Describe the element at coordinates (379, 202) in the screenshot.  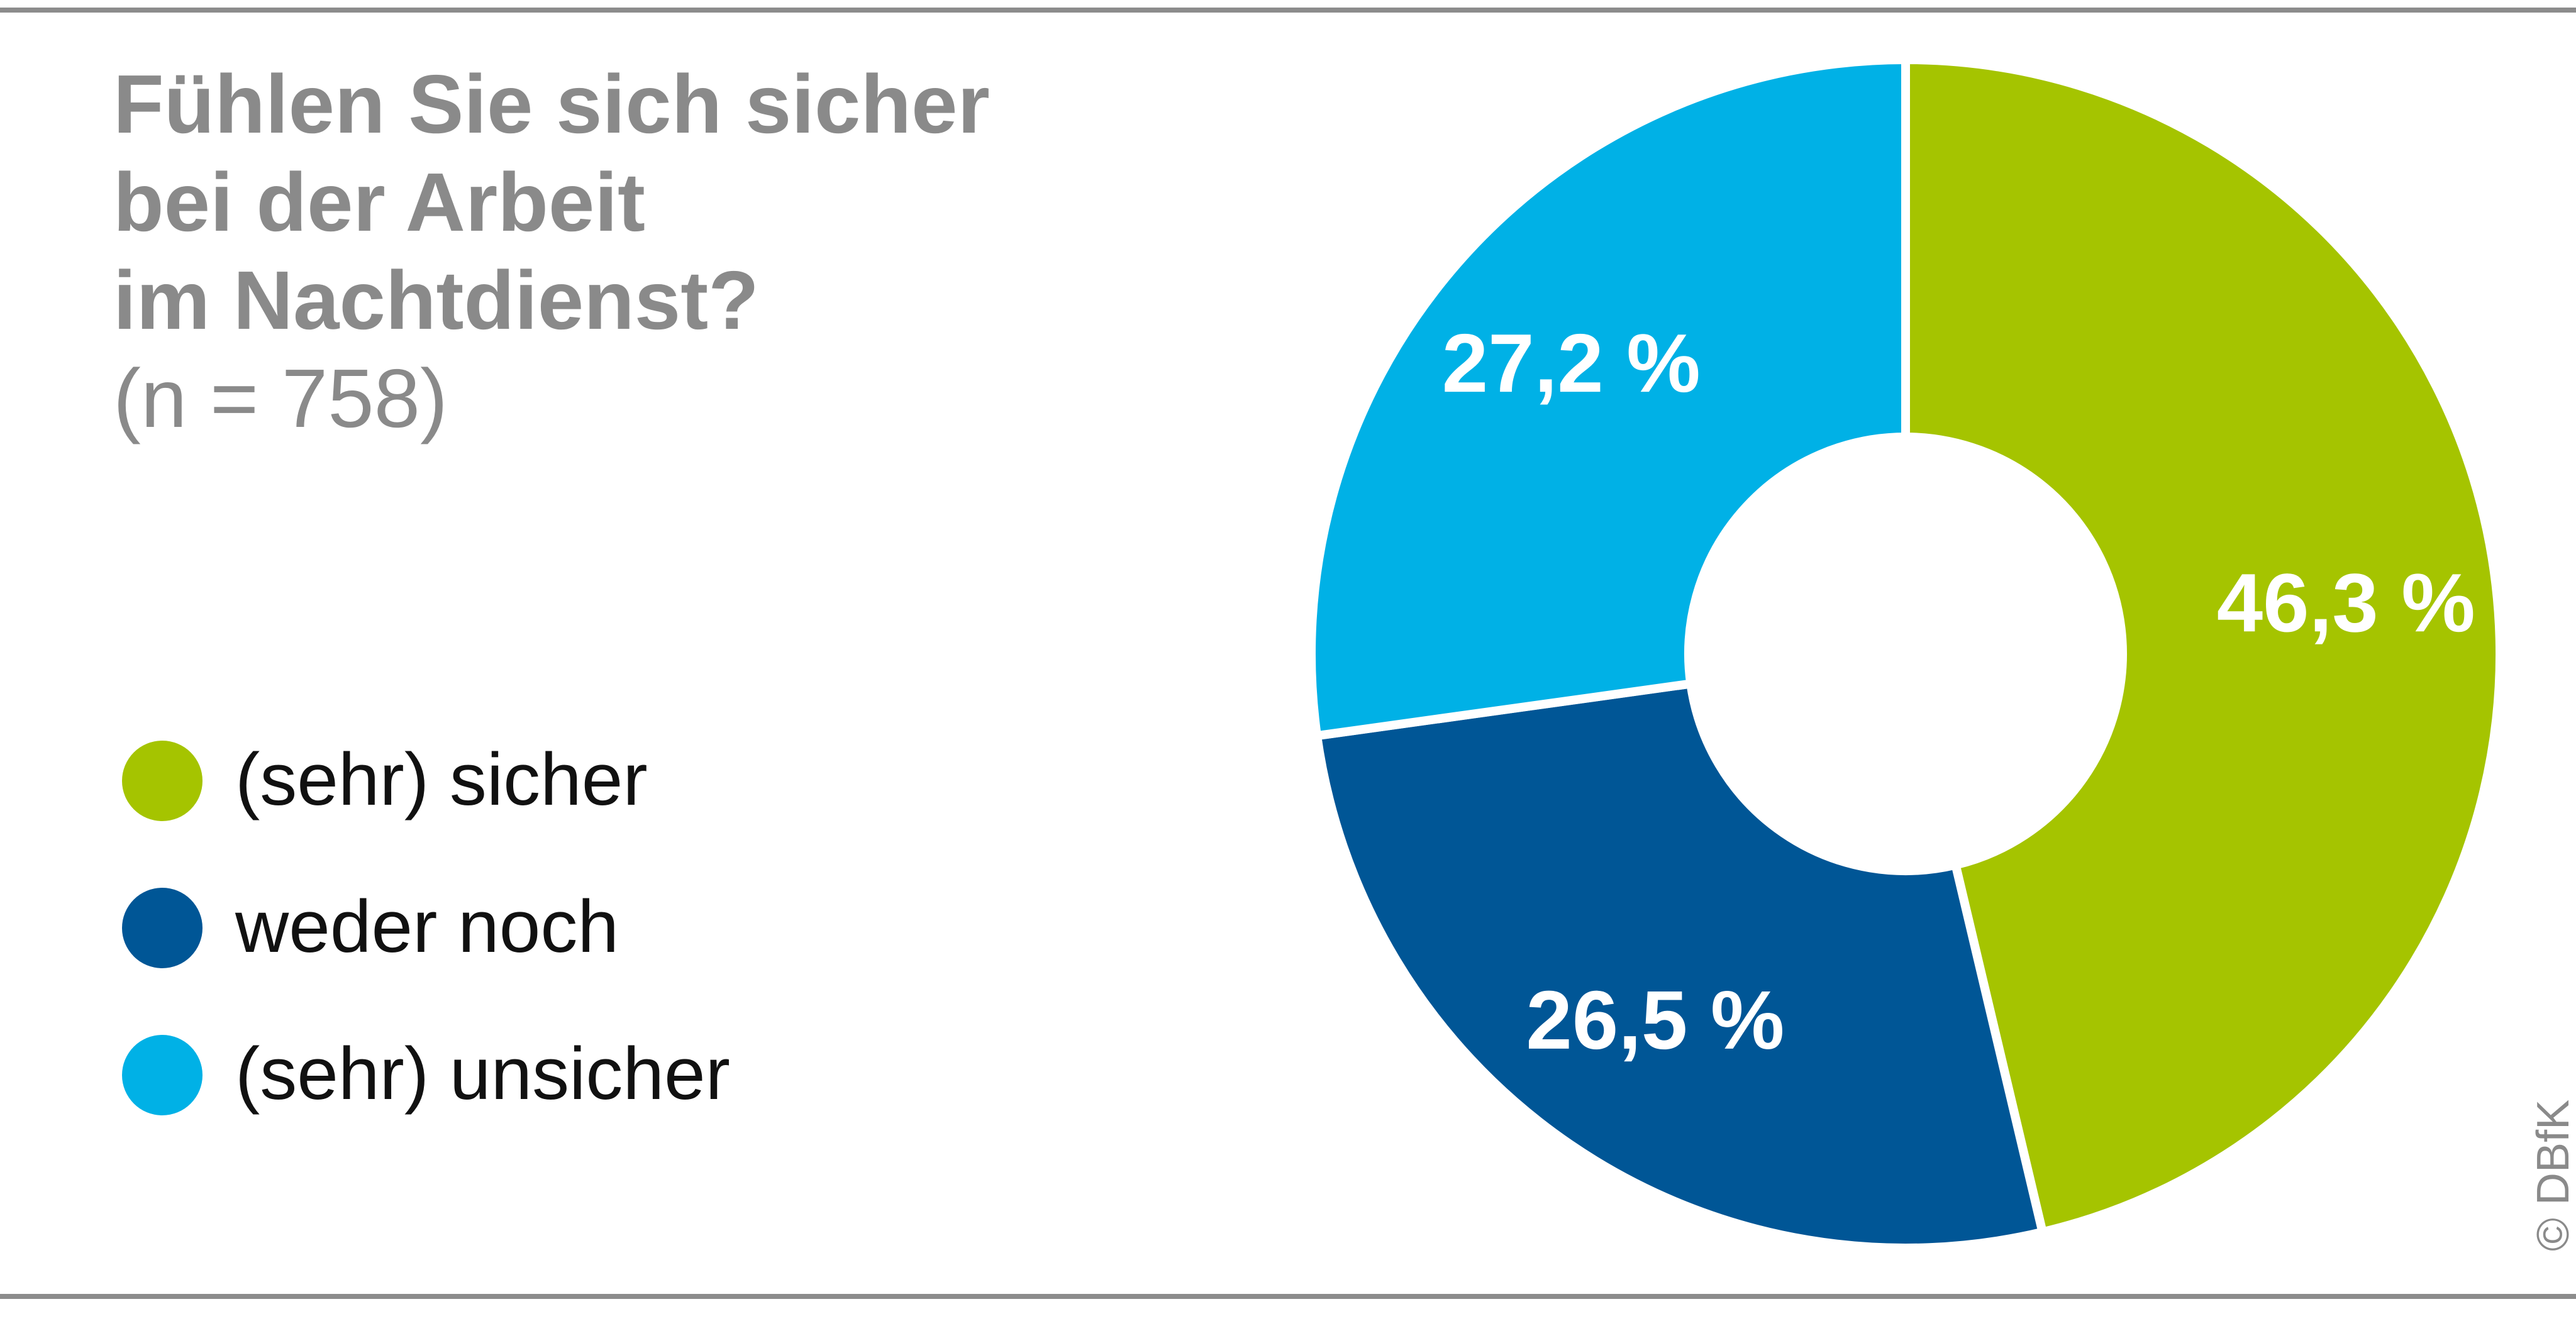
I see `chart-title-line-2: bei der Arbeit` at that location.